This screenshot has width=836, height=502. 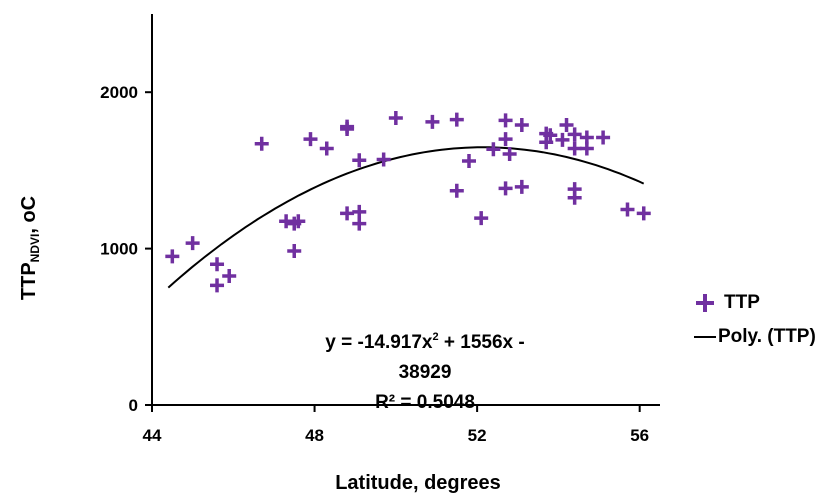 I want to click on y-axis-label: TTPNDVI, oC, so click(x=30, y=248).